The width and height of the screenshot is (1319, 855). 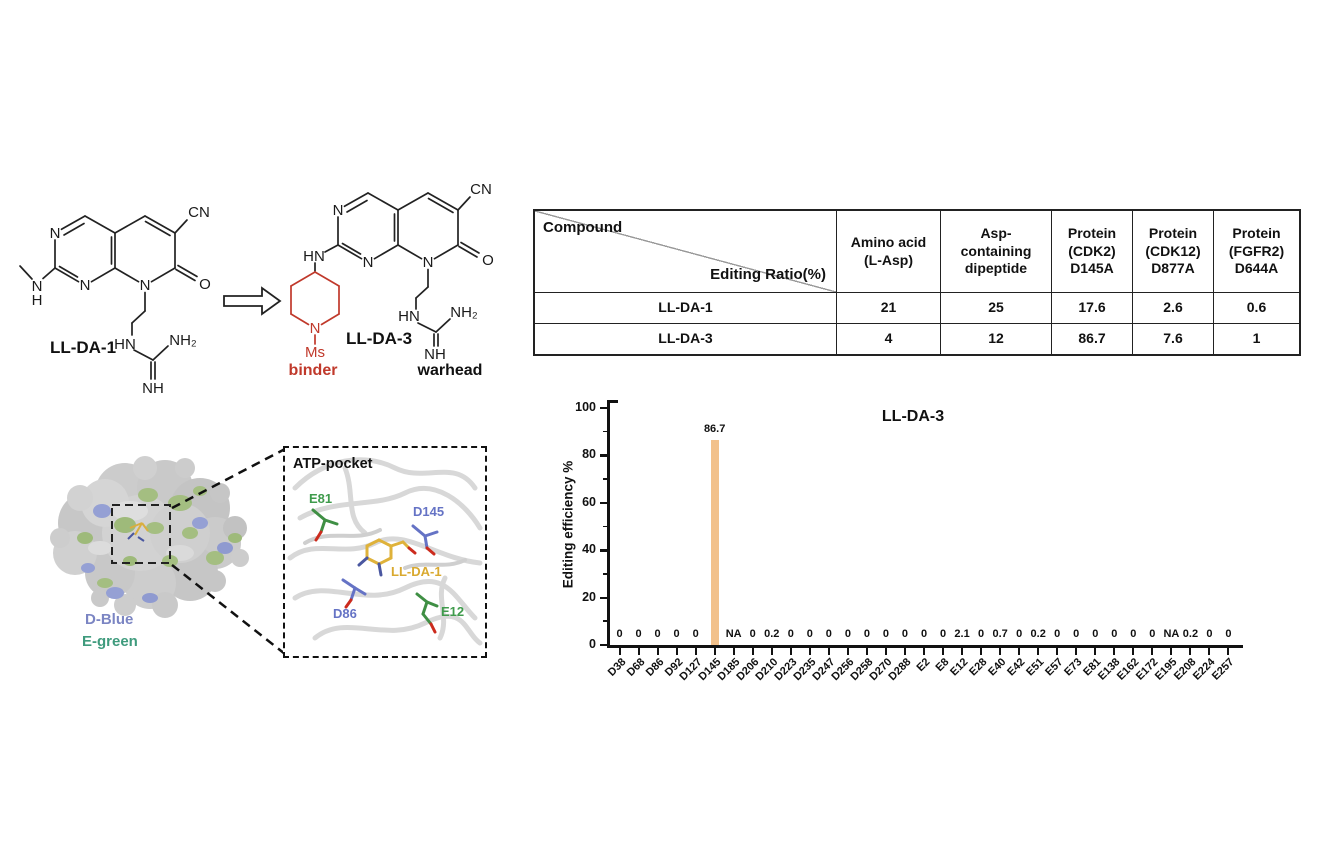 I want to click on x-tick-E2, so click(x=924, y=651).